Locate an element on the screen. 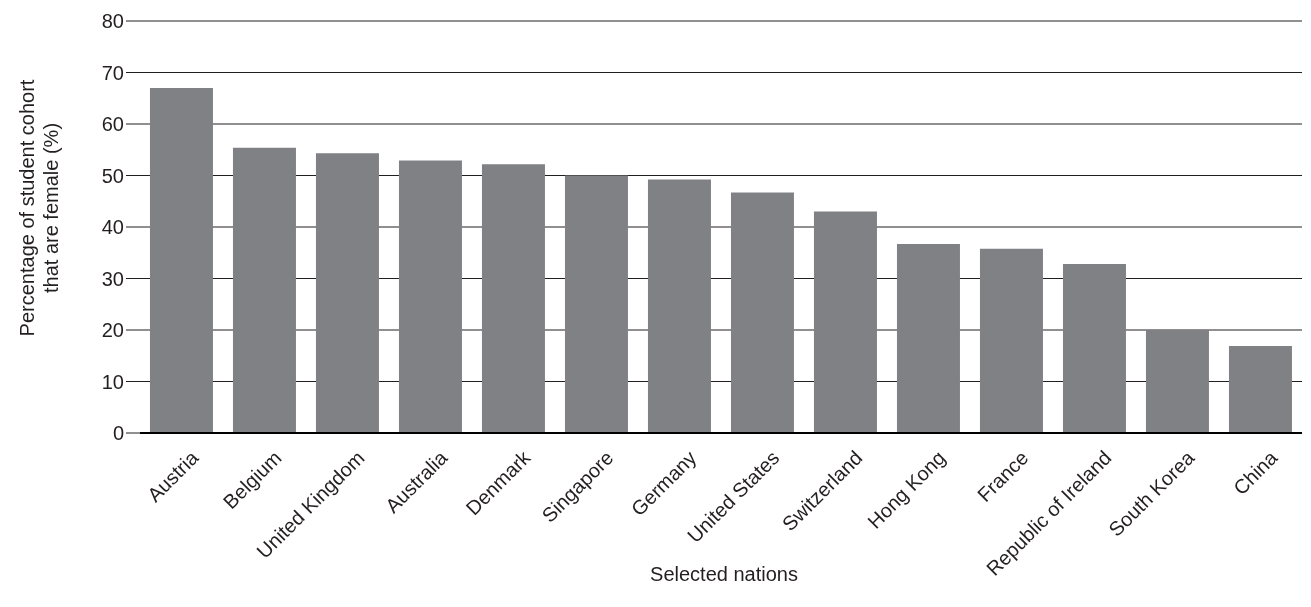  y-tick-label: 0 is located at coordinates (118, 433).